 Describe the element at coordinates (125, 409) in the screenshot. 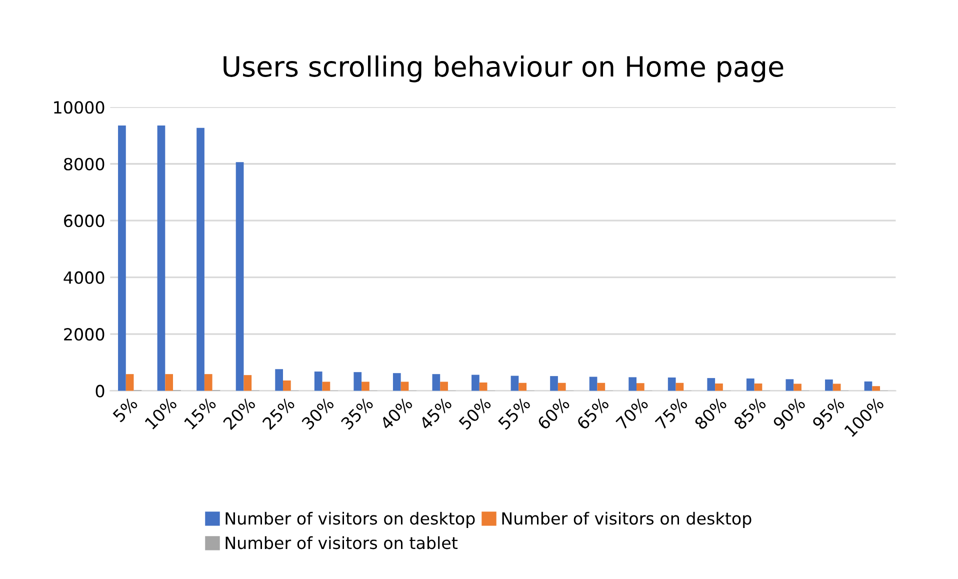

I see `x-tick-label: 5%` at that location.